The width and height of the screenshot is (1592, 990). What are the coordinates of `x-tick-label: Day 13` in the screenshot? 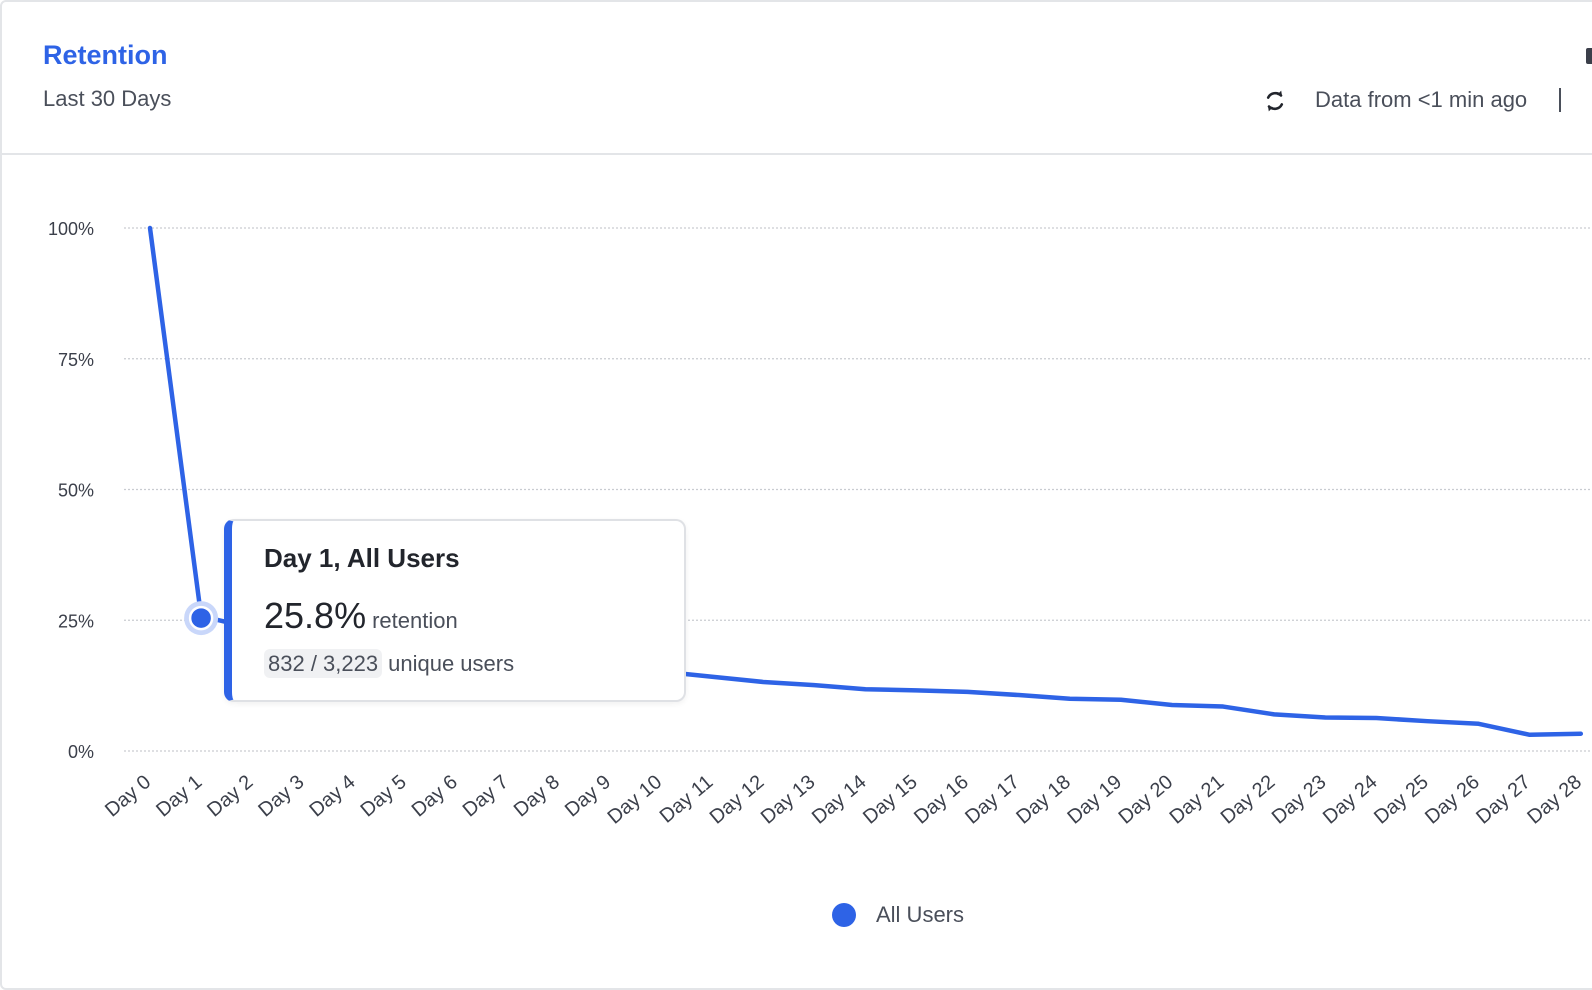 It's located at (788, 800).